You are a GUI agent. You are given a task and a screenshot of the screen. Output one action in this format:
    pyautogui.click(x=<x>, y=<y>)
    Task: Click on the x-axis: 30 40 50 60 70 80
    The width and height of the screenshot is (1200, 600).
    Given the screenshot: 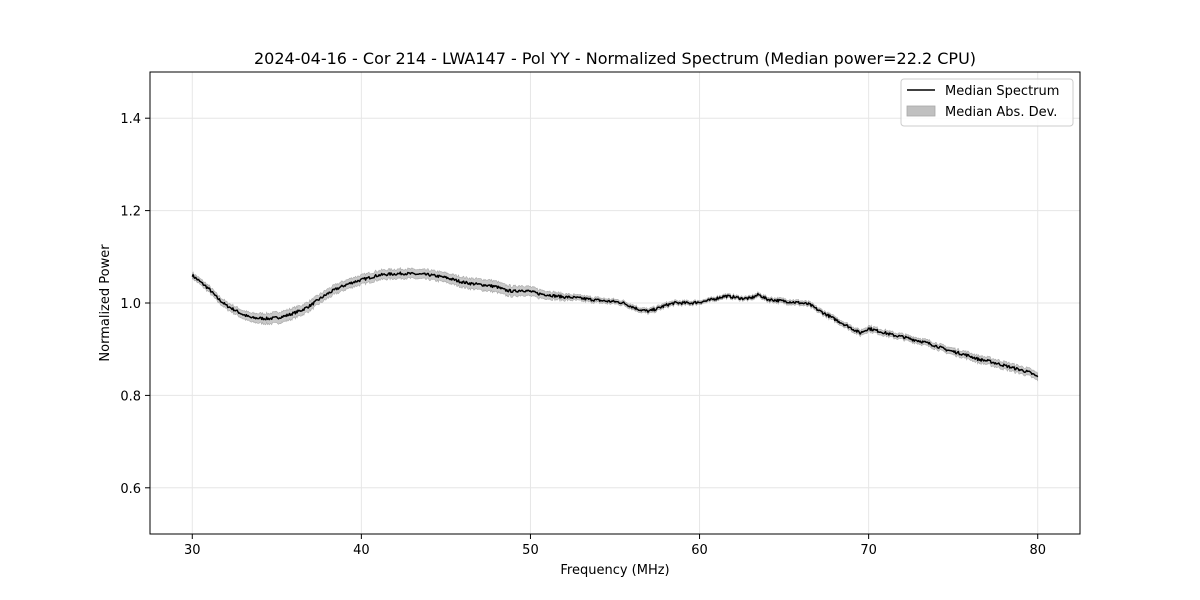 What is the action you would take?
    pyautogui.click(x=615, y=546)
    